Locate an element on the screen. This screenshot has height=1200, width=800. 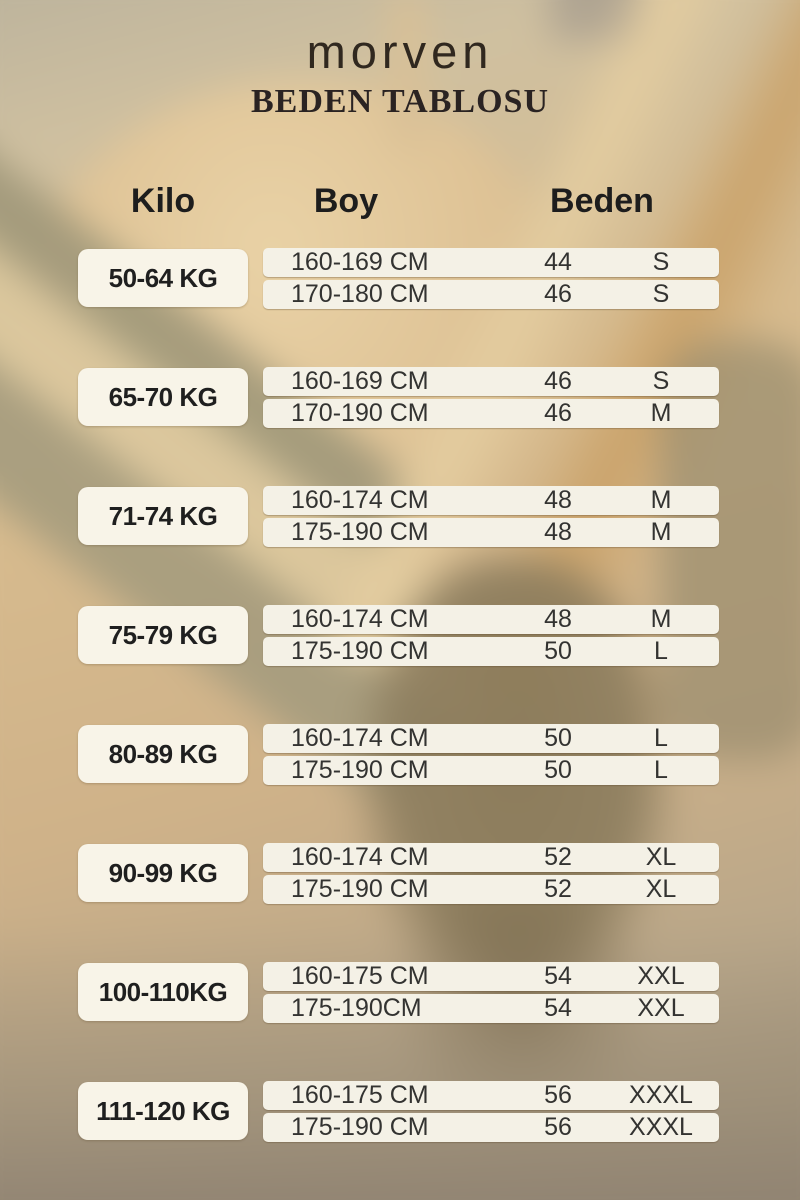
weight-range-label: 100-110KG is located at coordinates (163, 991).